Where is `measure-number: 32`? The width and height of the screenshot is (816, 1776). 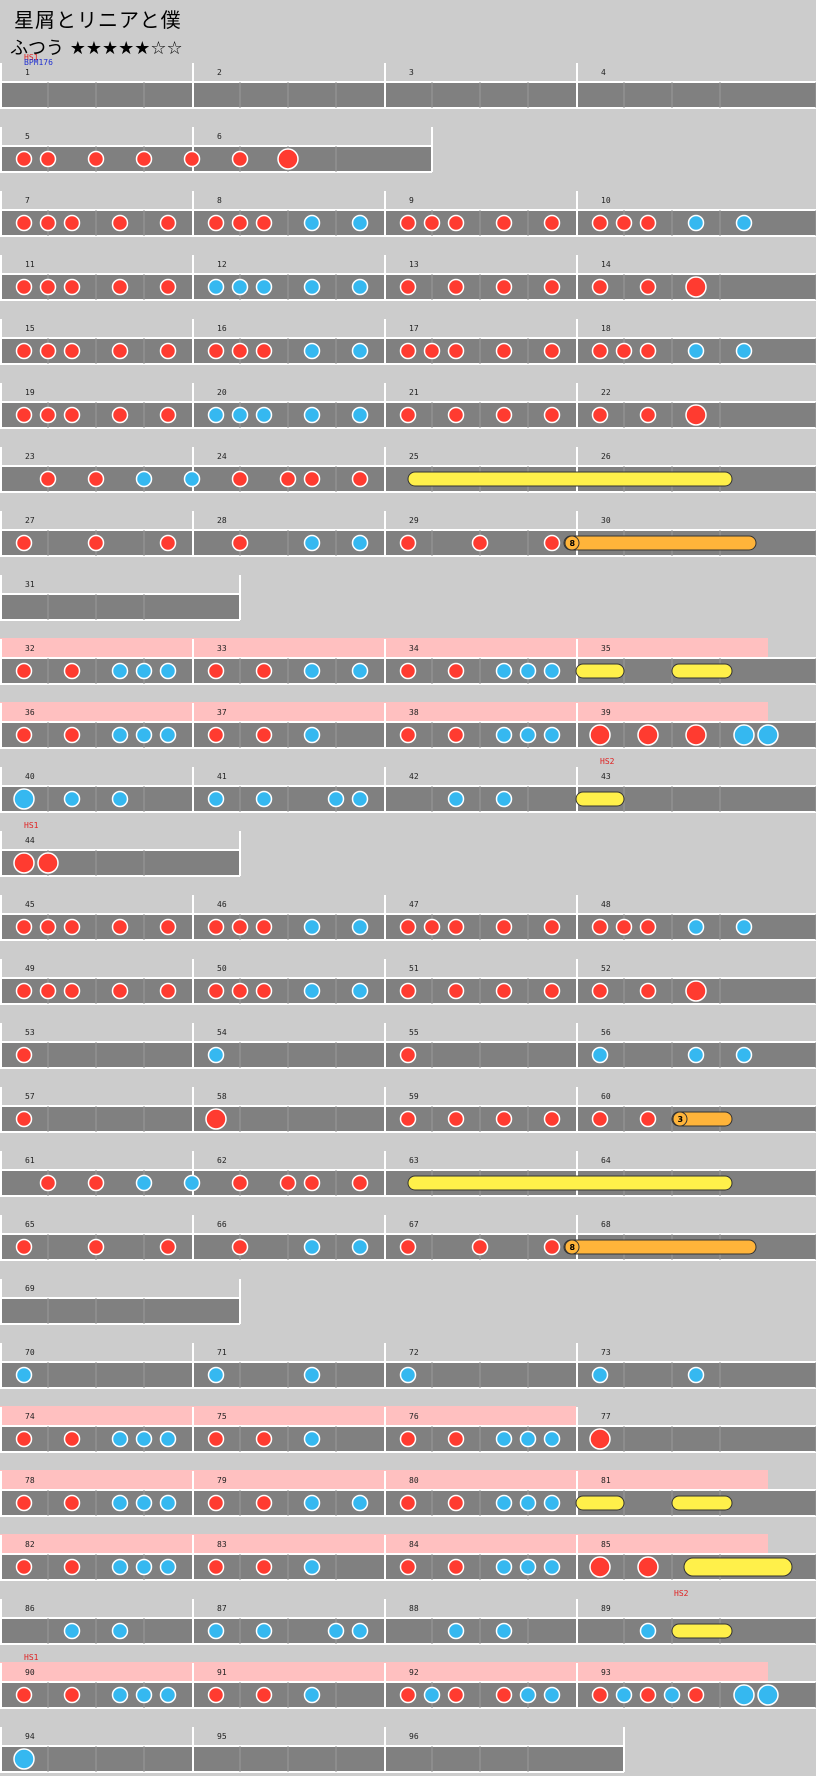 measure-number: 32 is located at coordinates (30, 648).